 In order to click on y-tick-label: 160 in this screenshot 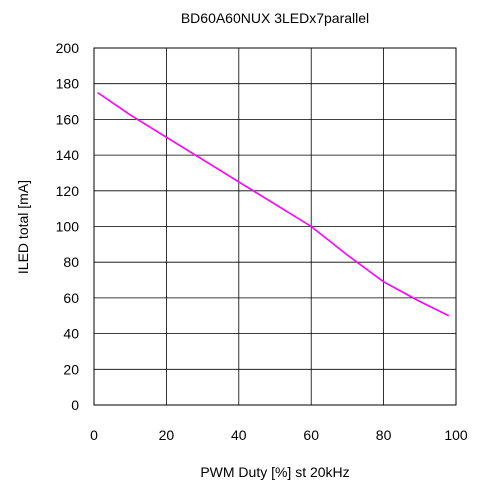, I will do `click(68, 119)`.